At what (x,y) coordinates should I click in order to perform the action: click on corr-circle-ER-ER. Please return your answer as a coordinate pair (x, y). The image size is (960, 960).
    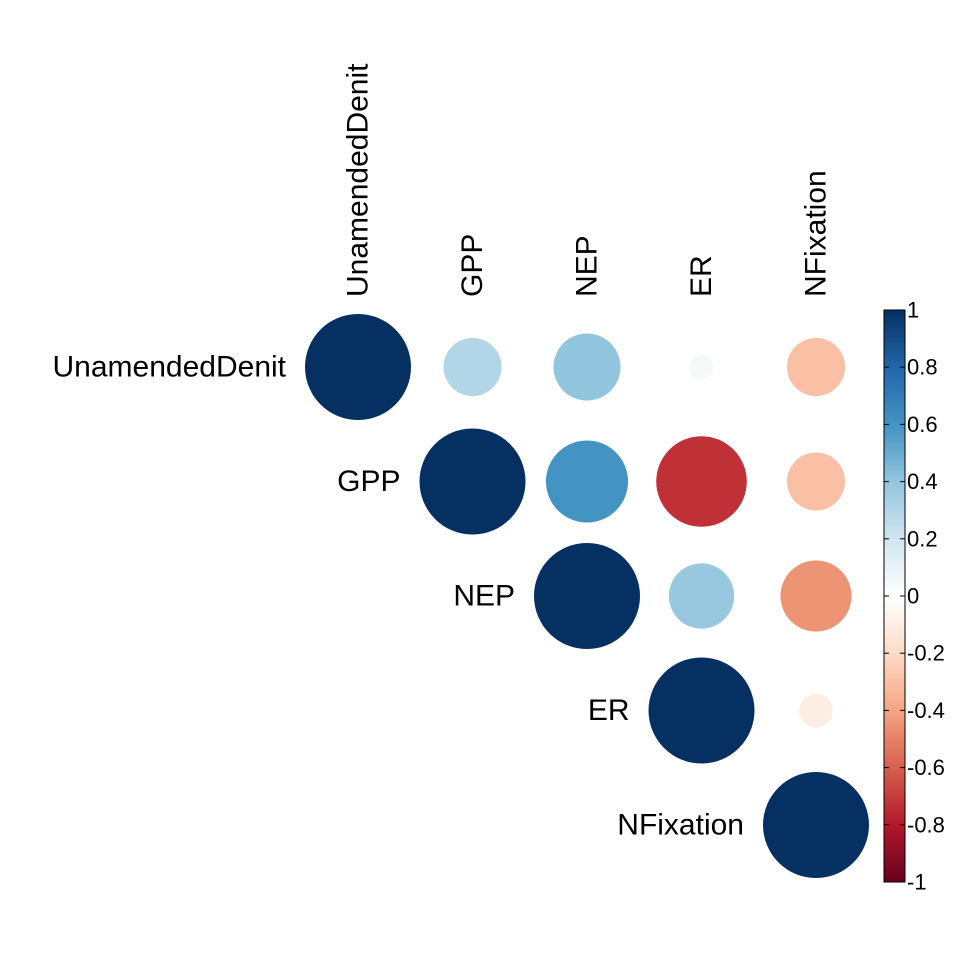
    Looking at the image, I should click on (701, 710).